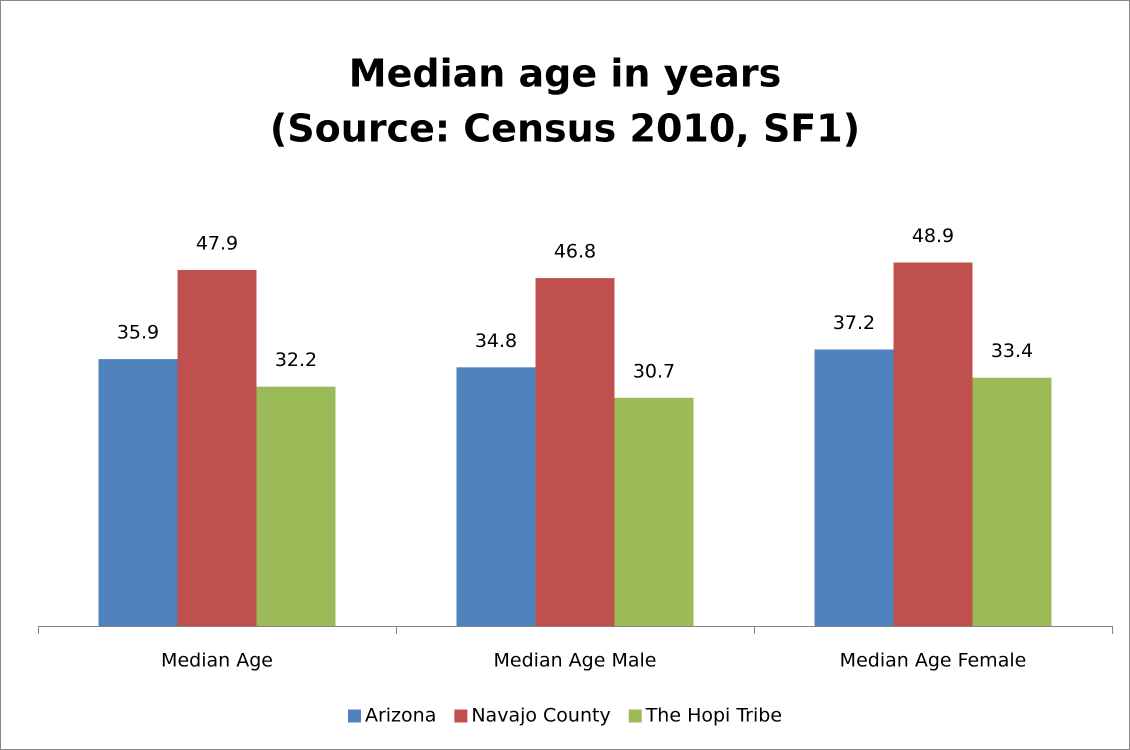  Describe the element at coordinates (565, 74) in the screenshot. I see `chart-title: Median age in years` at that location.